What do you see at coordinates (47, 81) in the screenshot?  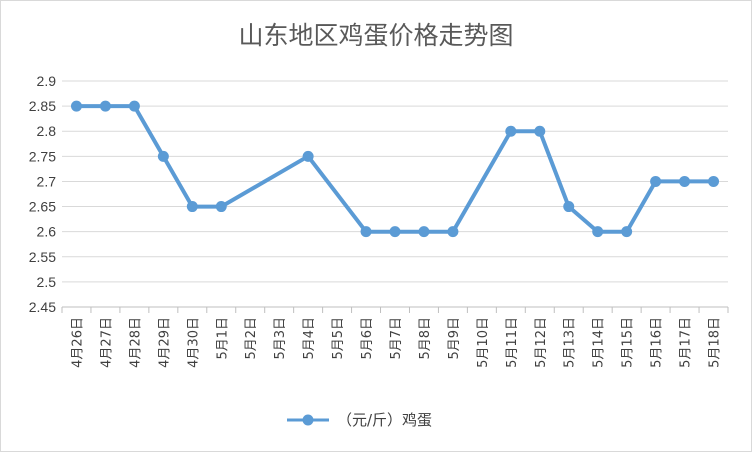 I see `y-tick-label: 2.9` at bounding box center [47, 81].